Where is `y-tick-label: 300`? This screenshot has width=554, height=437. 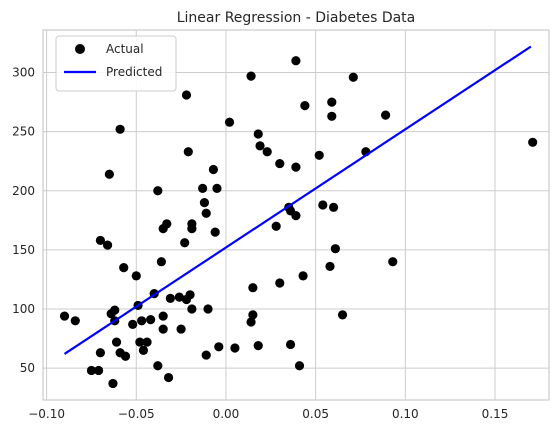
y-tick-label: 300 is located at coordinates (23, 73).